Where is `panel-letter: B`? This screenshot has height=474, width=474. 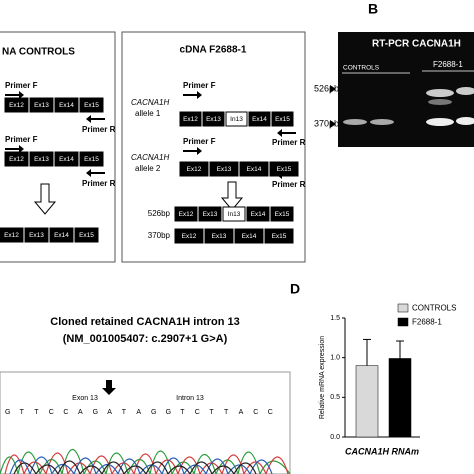
panel-letter: B is located at coordinates (373, 9).